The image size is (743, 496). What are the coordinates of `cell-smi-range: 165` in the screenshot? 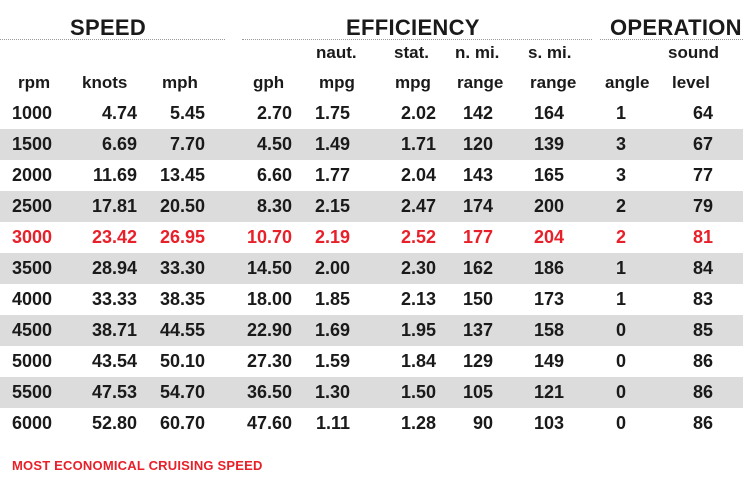 It's located at (548, 175).